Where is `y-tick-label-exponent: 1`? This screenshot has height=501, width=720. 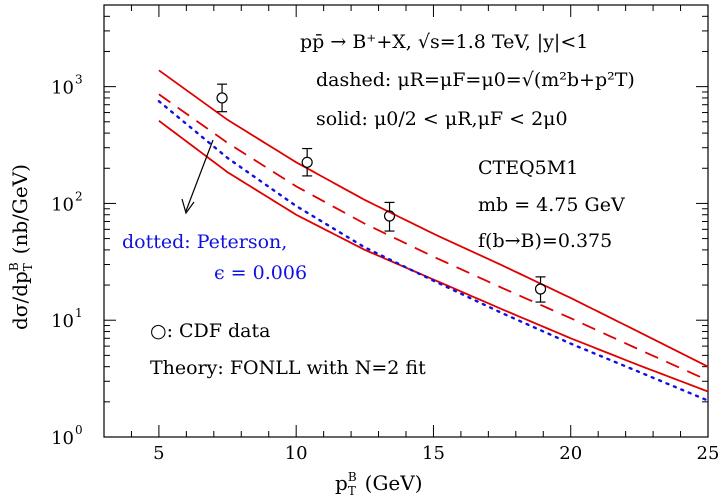 y-tick-label-exponent: 1 is located at coordinates (79, 313).